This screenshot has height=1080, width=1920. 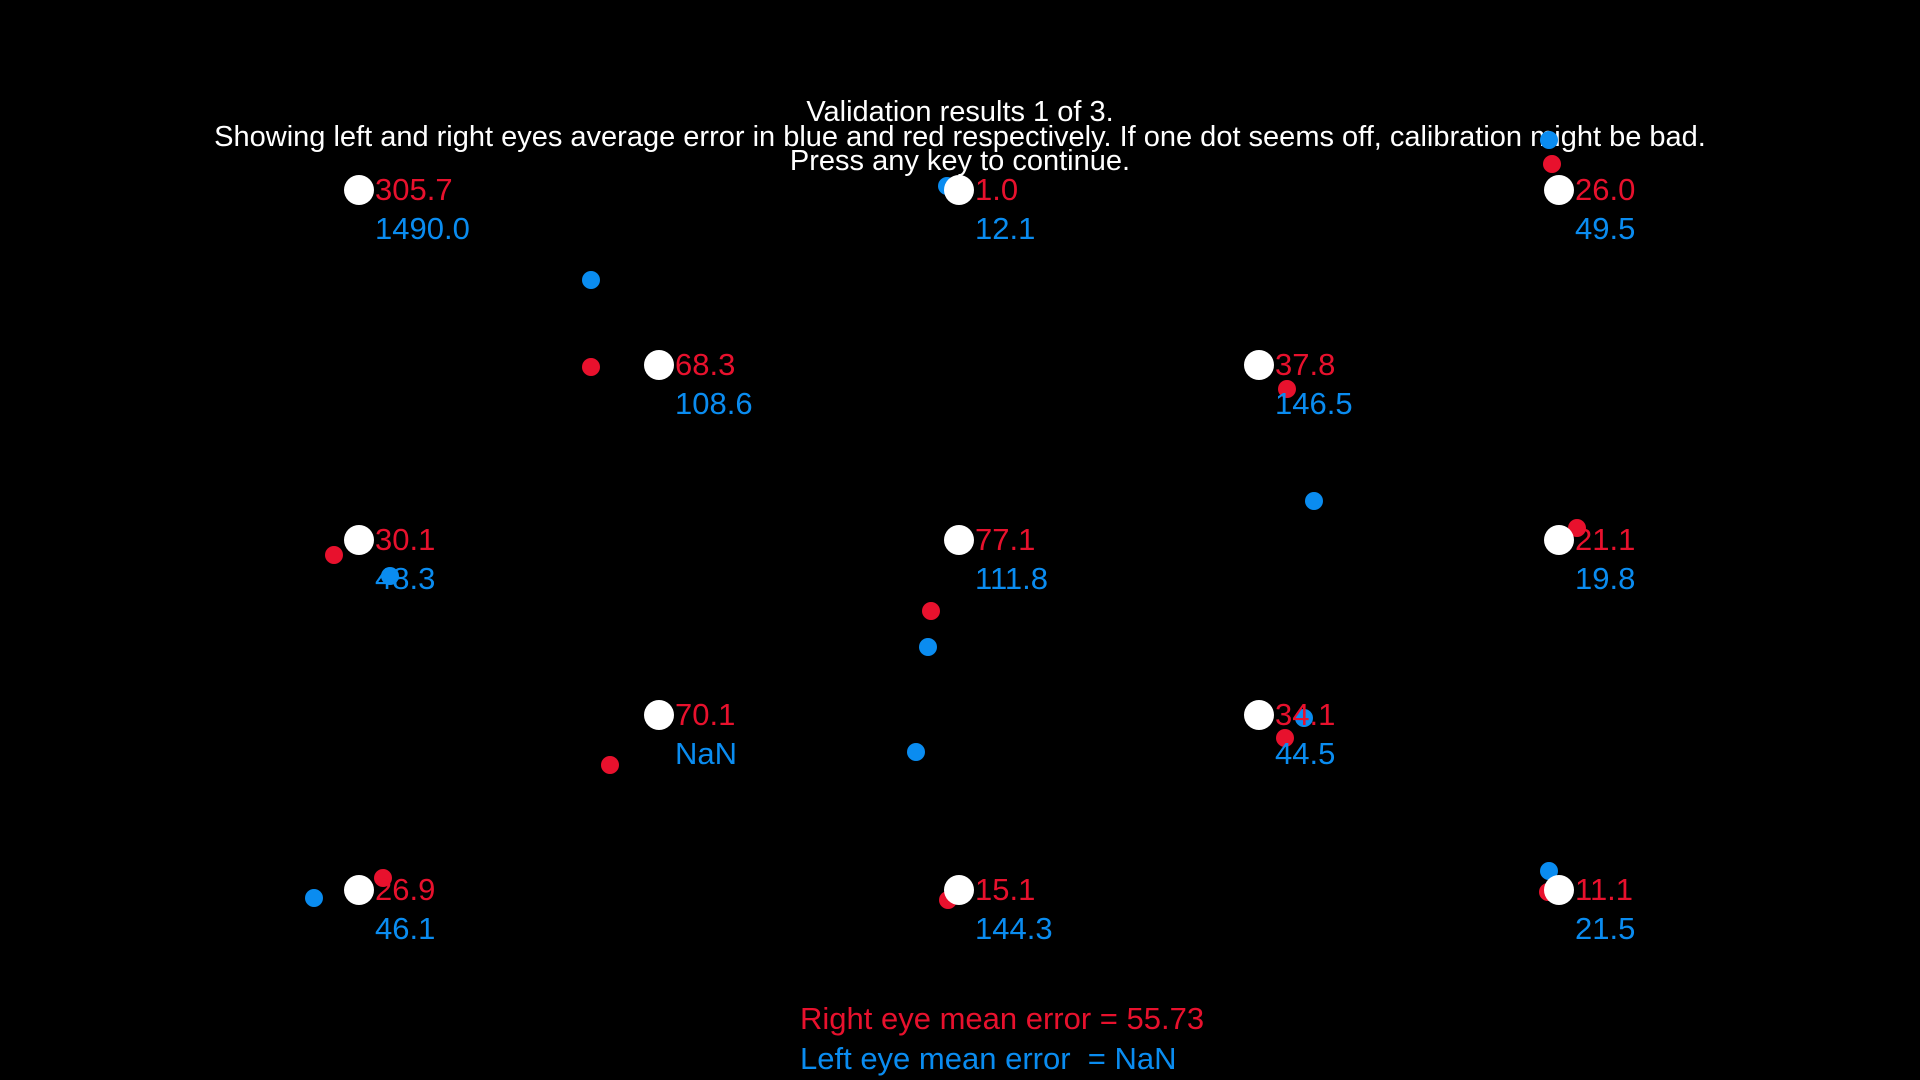 What do you see at coordinates (1305, 753) in the screenshot?
I see `left-eye-error-label: 44.5` at bounding box center [1305, 753].